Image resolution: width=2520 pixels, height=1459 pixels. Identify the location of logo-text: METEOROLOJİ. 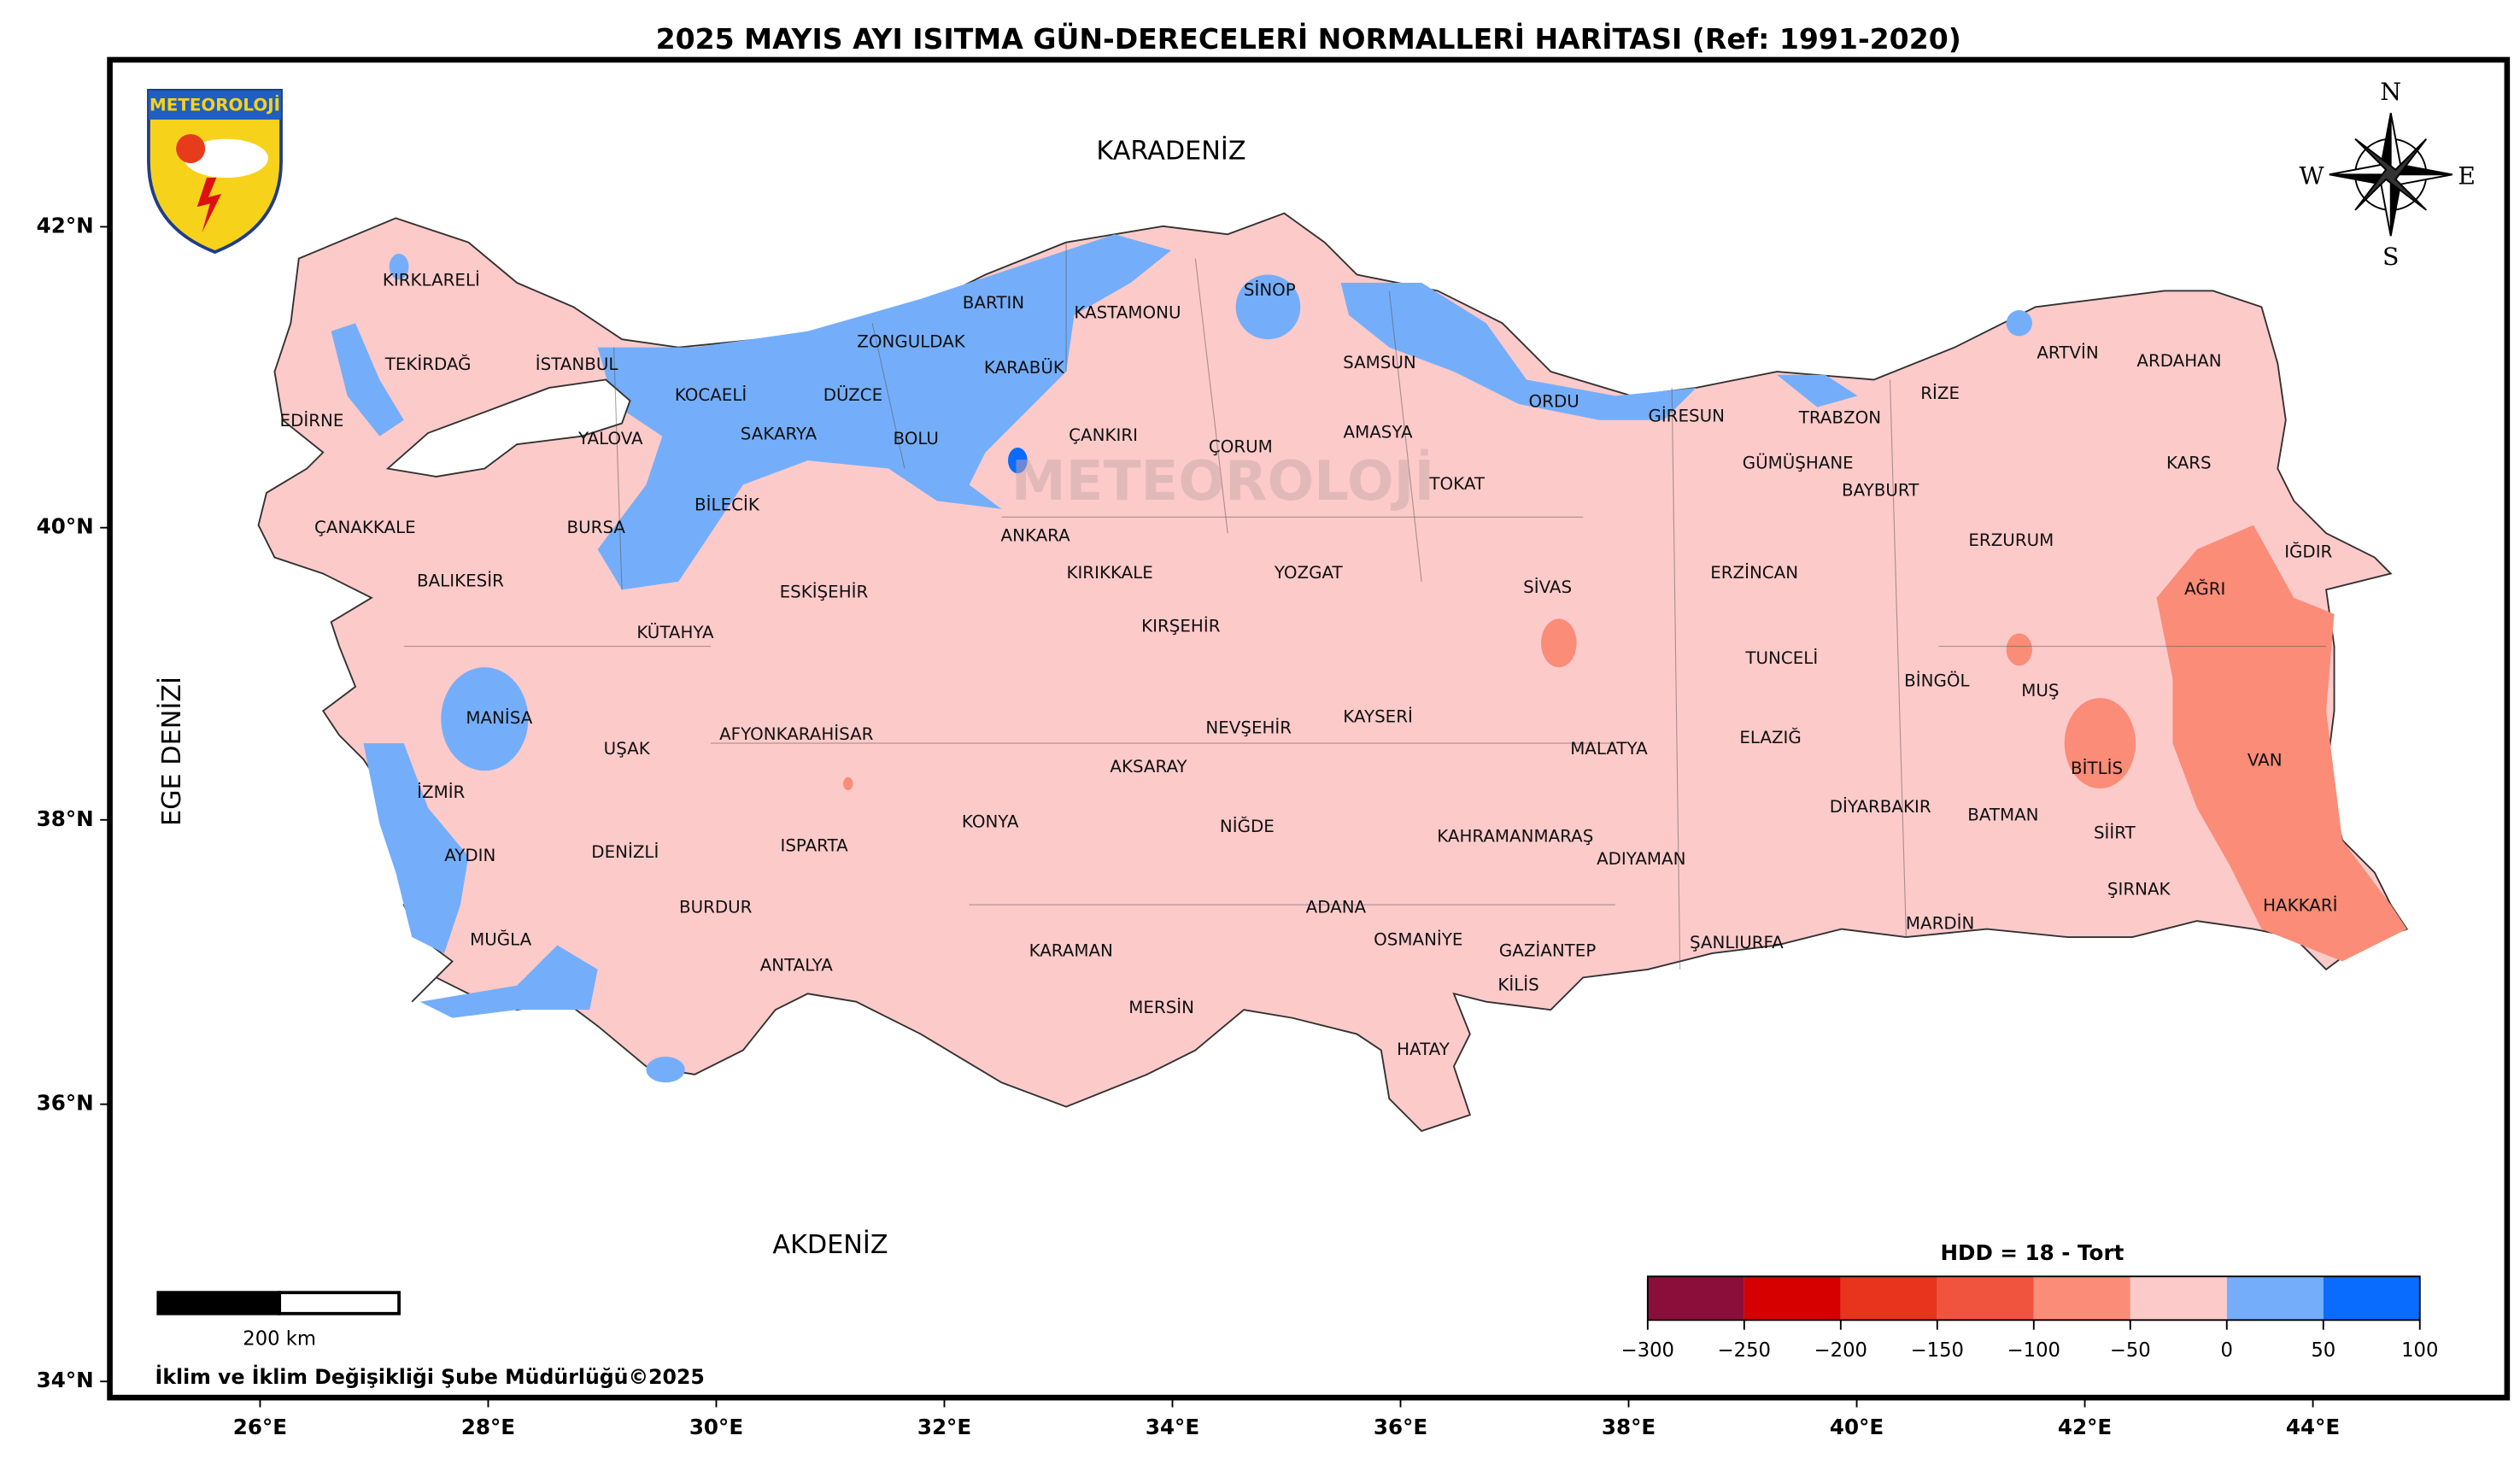
(214, 104).